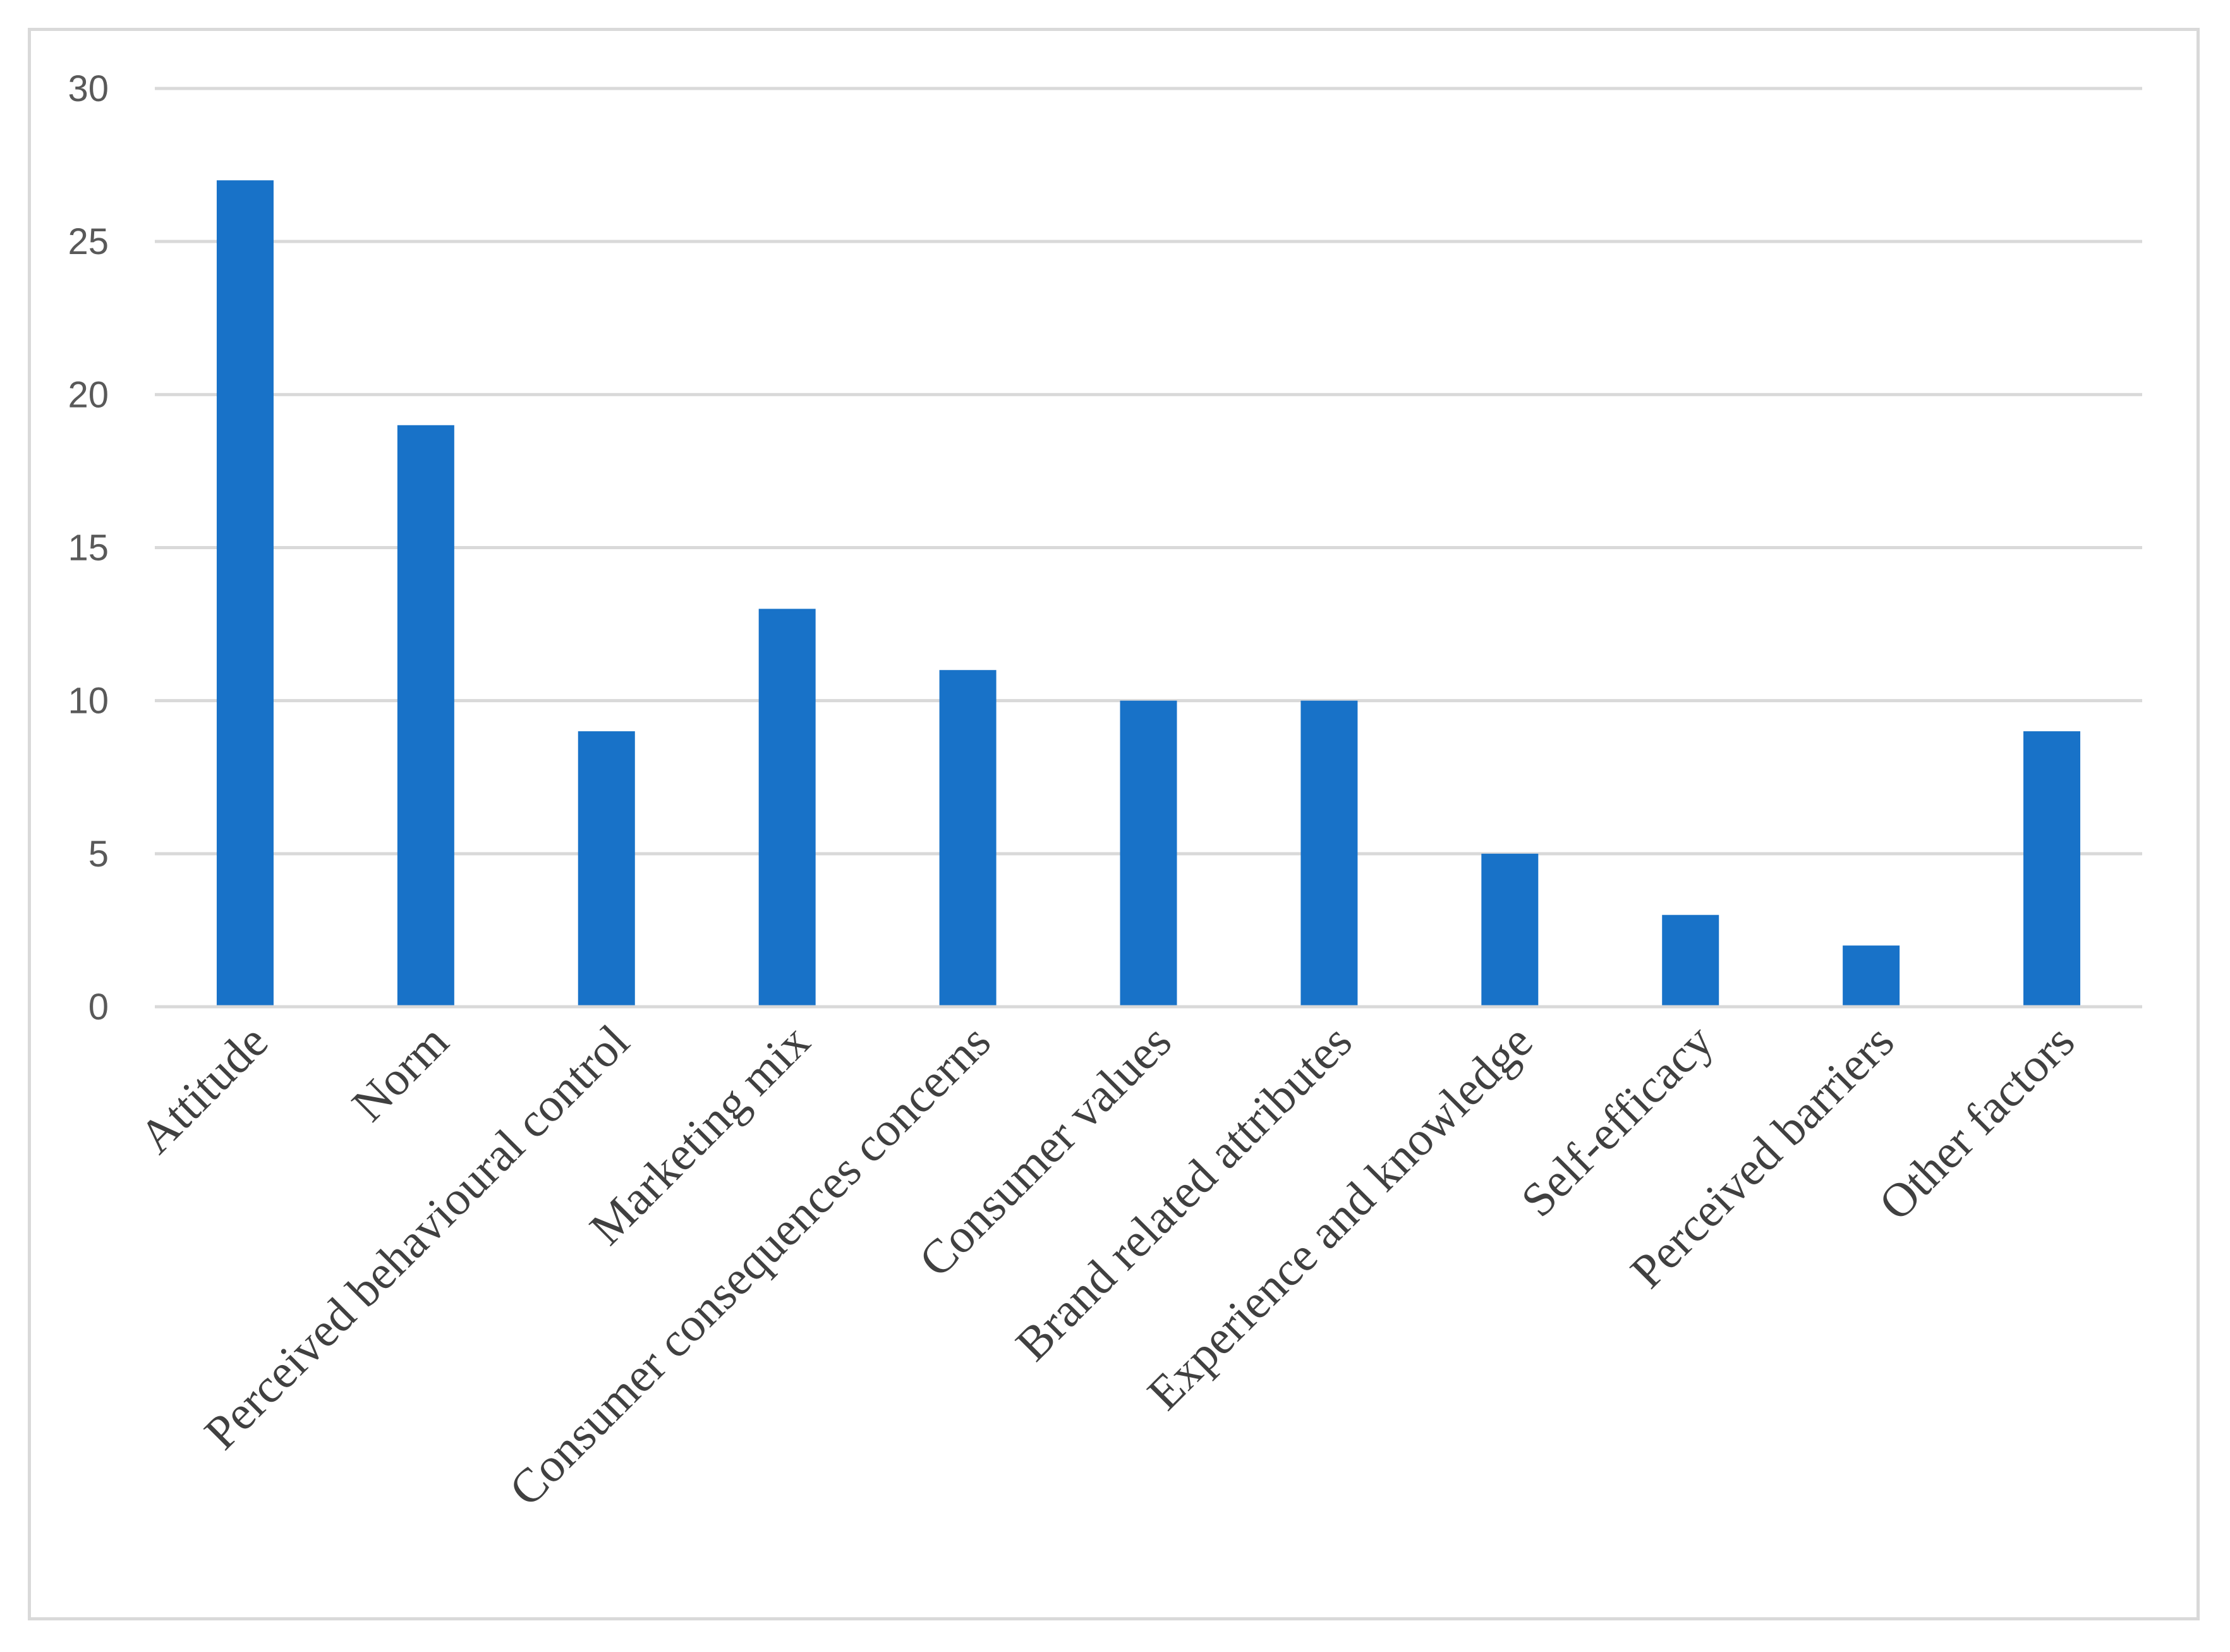 This screenshot has width=2230, height=1652. I want to click on y-tick-label: 0, so click(98, 1007).